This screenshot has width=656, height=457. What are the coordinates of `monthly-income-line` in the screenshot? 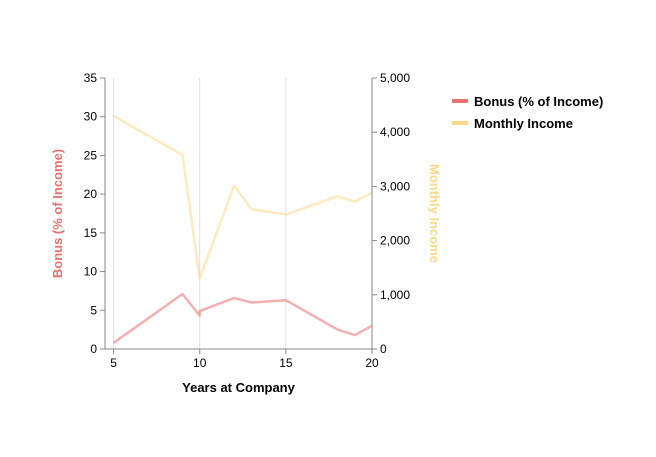 It's located at (243, 197).